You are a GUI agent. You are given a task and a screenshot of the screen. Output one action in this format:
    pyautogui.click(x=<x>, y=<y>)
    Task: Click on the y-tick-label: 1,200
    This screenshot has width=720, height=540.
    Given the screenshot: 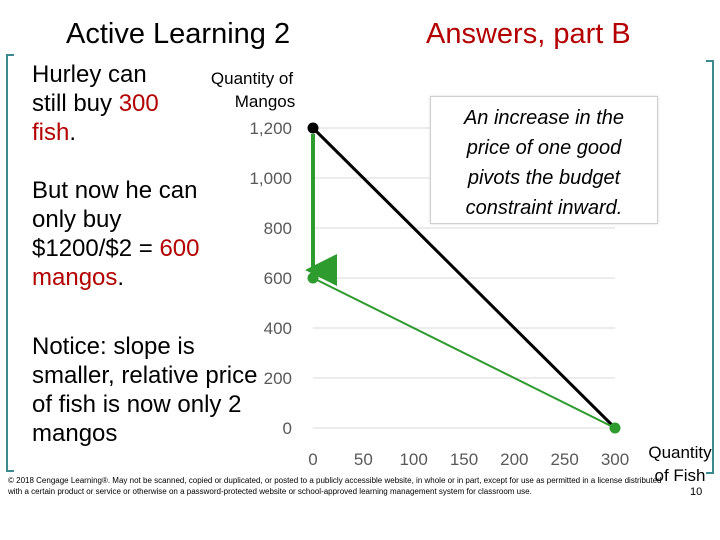 What is the action you would take?
    pyautogui.click(x=270, y=128)
    